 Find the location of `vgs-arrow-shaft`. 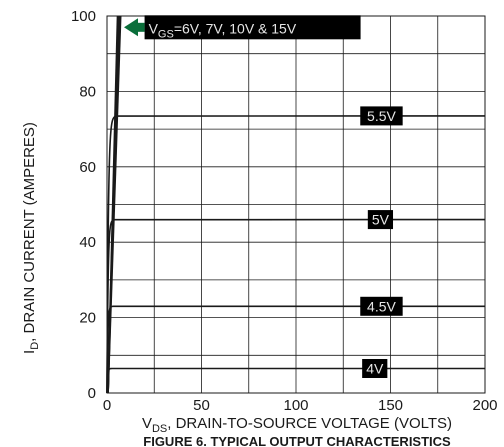

vgs-arrow-shaft is located at coordinates (139, 27).